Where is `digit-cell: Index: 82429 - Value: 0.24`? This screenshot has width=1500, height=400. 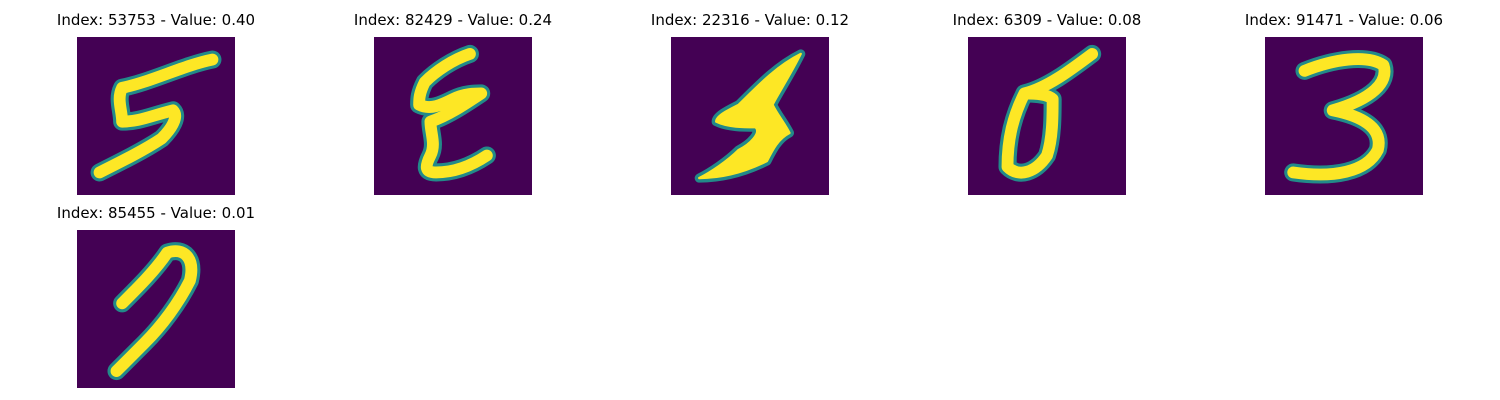 digit-cell: Index: 82429 - Value: 0.24 is located at coordinates (453, 102).